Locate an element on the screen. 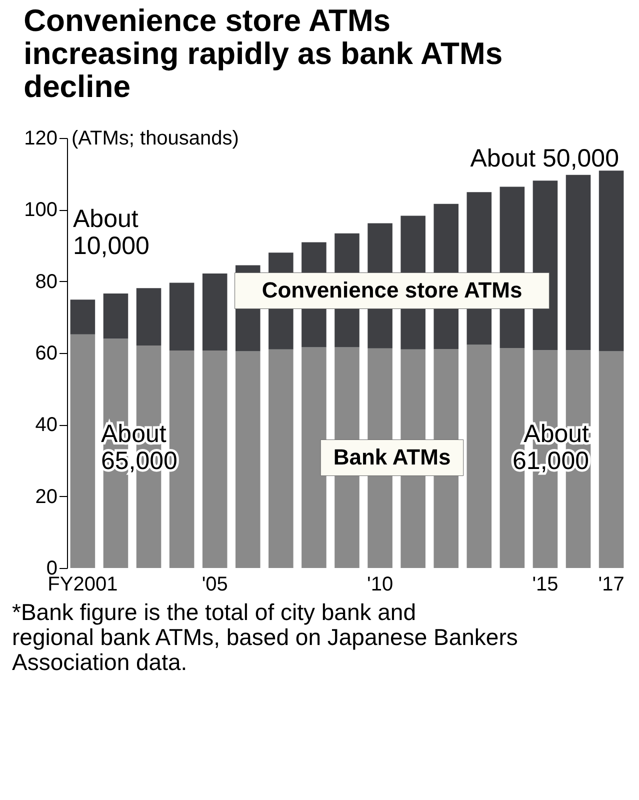  annotation: About 10,000 is located at coordinates (111, 232).